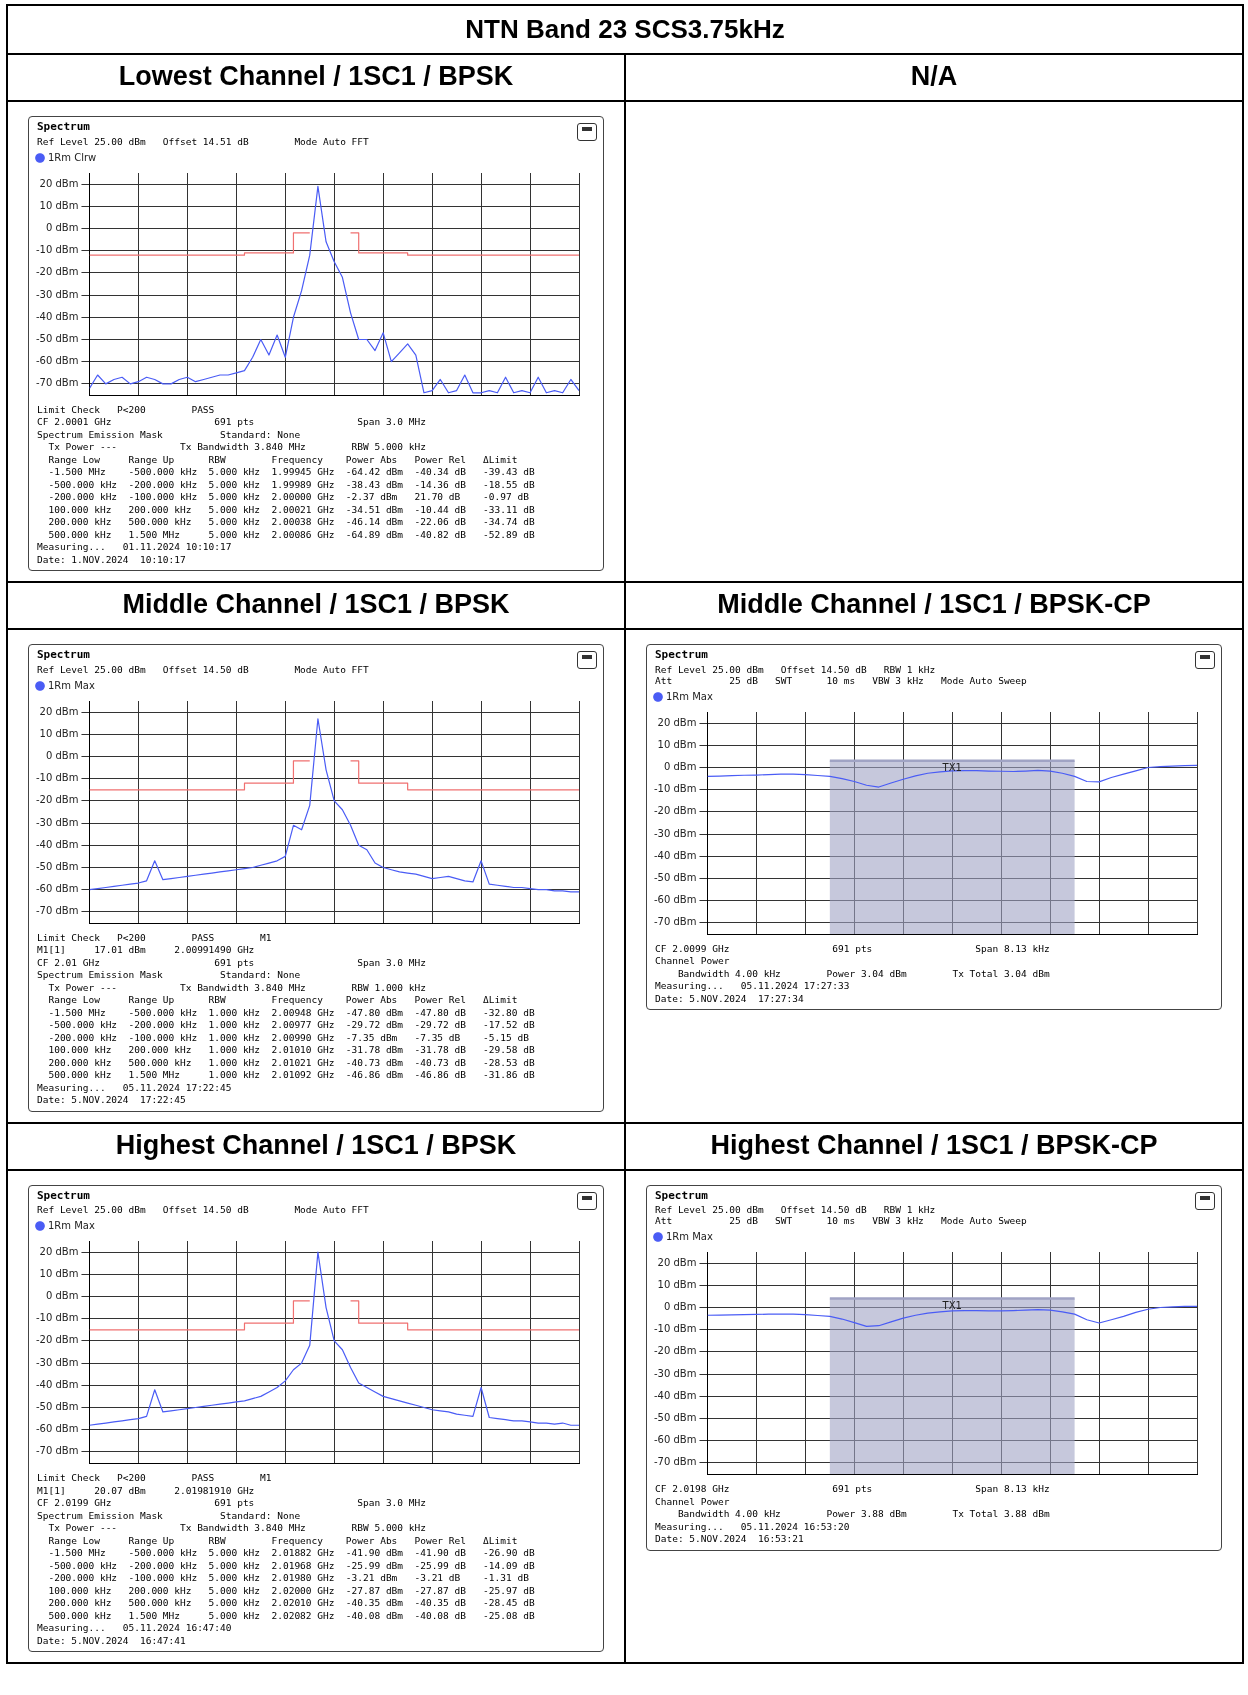 This screenshot has width=1248, height=1695. Describe the element at coordinates (291, 521) in the screenshot. I see `text: 200.000 kHz 500.000 kHz 5.000 kHz 2.00038 GHz -46.14 dBm -22.06 dB -34.74 dB` at that location.